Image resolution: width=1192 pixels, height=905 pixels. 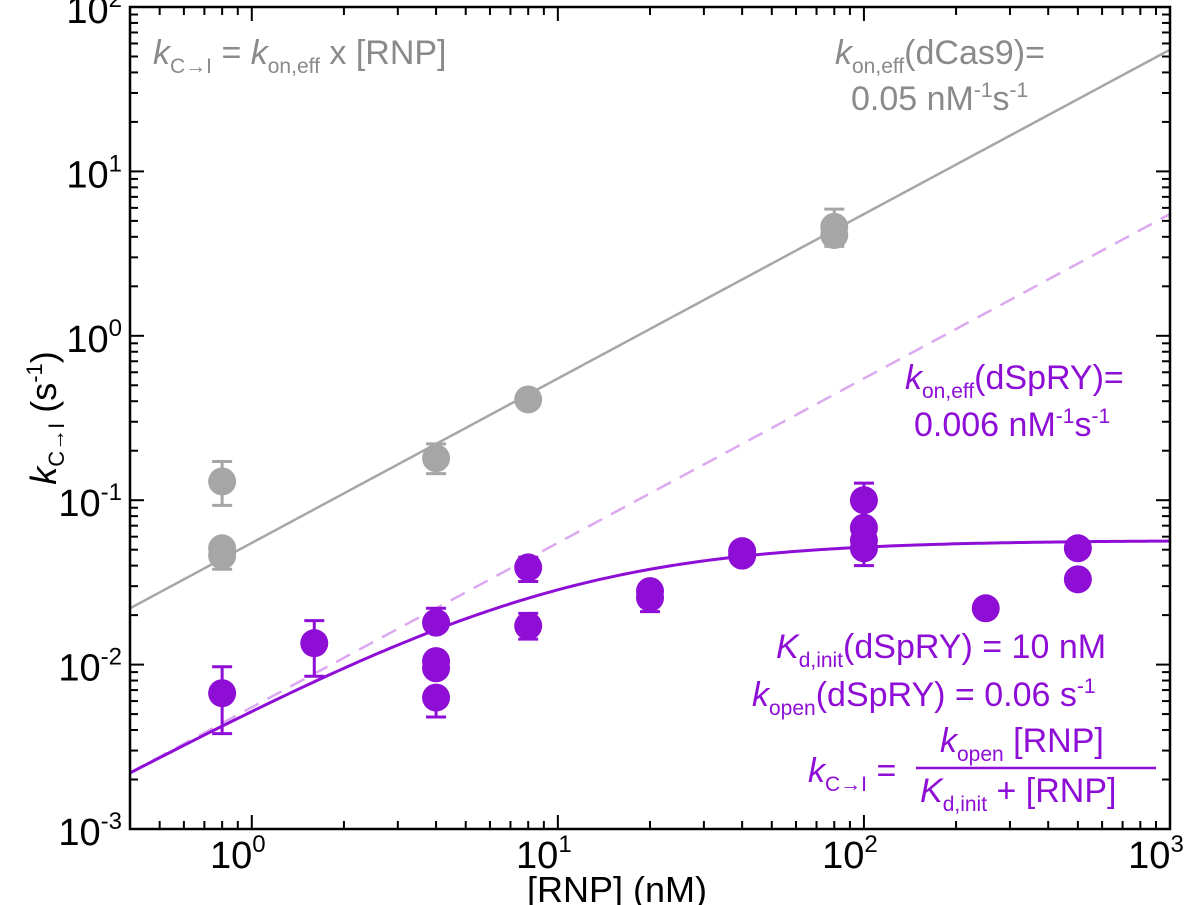 I want to click on x-tick-label: 10¹, so click(x=544, y=854).